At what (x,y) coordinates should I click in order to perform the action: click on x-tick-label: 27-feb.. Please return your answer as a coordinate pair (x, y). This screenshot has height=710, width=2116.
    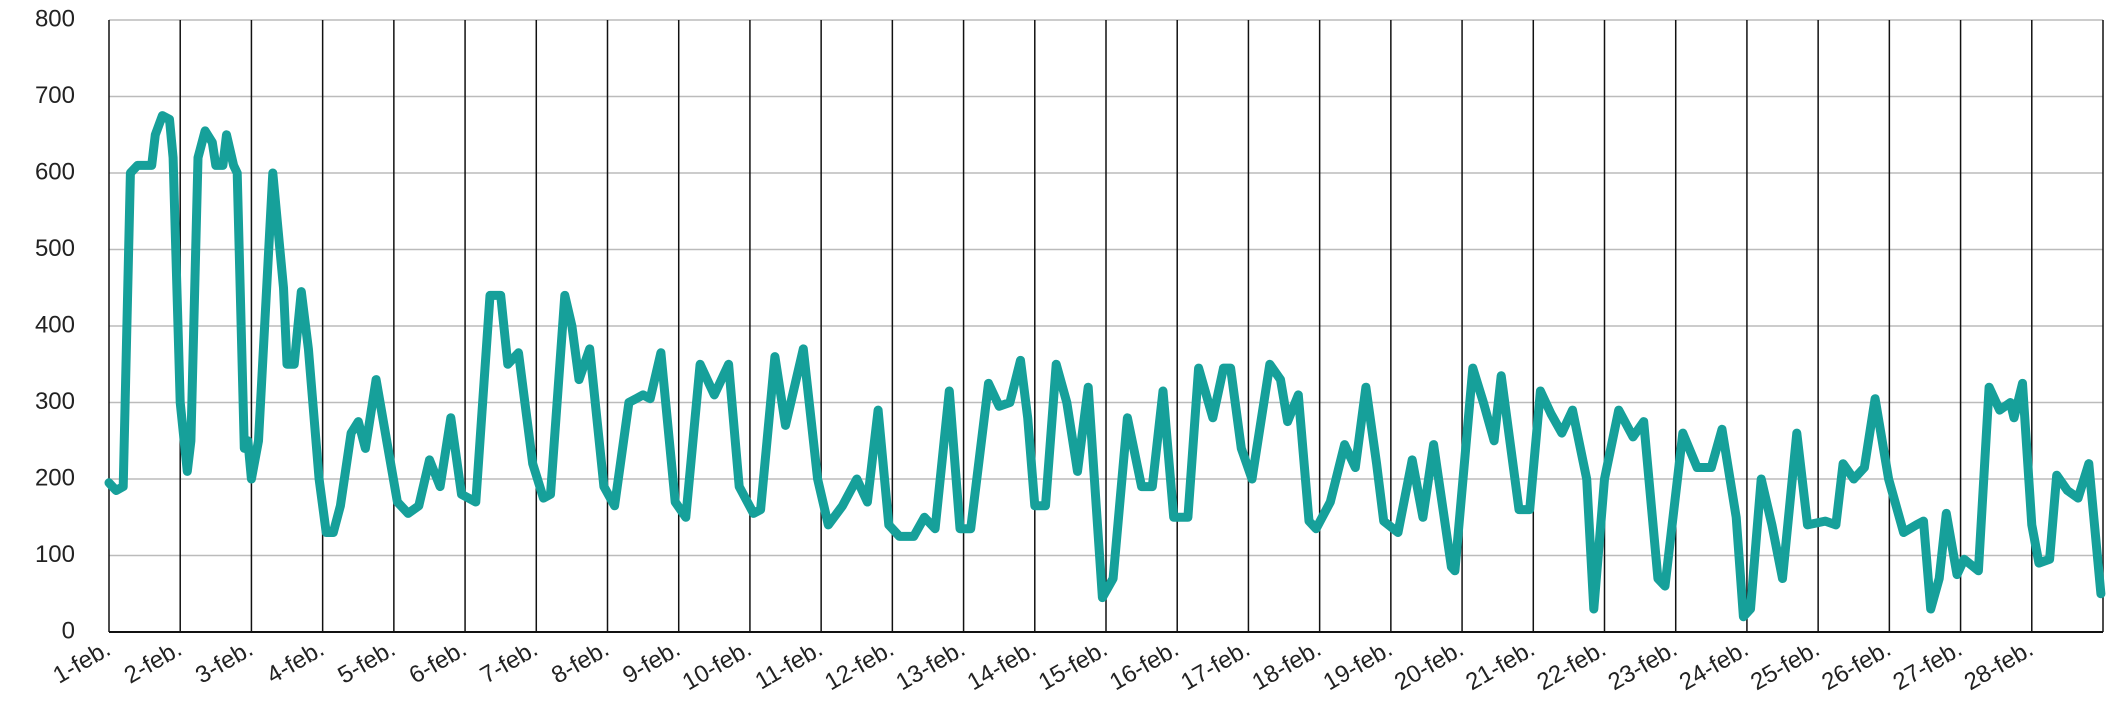
    Looking at the image, I should click on (1928, 665).